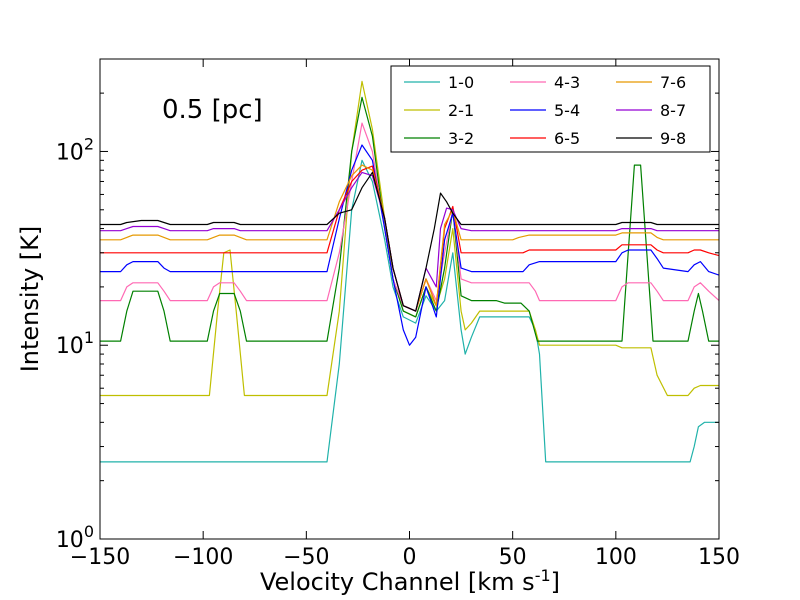  I want to click on x-axis-title-superscript: -1, so click(543, 575).